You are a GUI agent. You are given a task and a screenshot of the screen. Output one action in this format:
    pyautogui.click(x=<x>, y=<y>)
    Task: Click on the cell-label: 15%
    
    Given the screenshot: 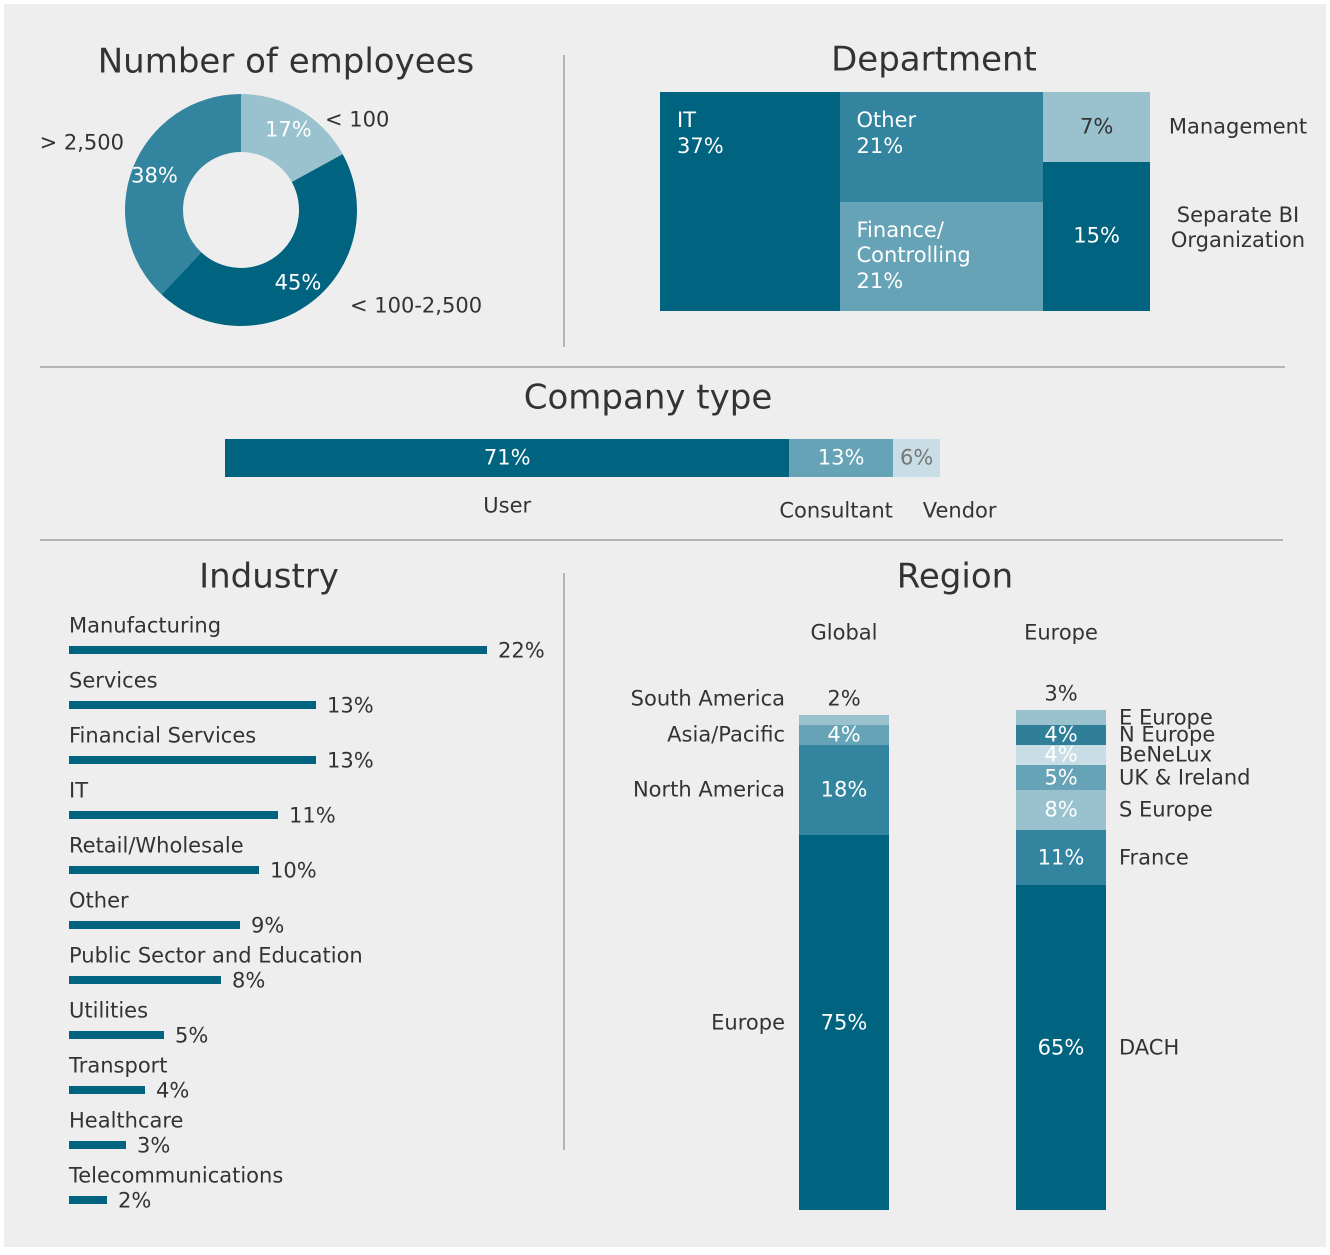 What is the action you would take?
    pyautogui.click(x=1096, y=235)
    